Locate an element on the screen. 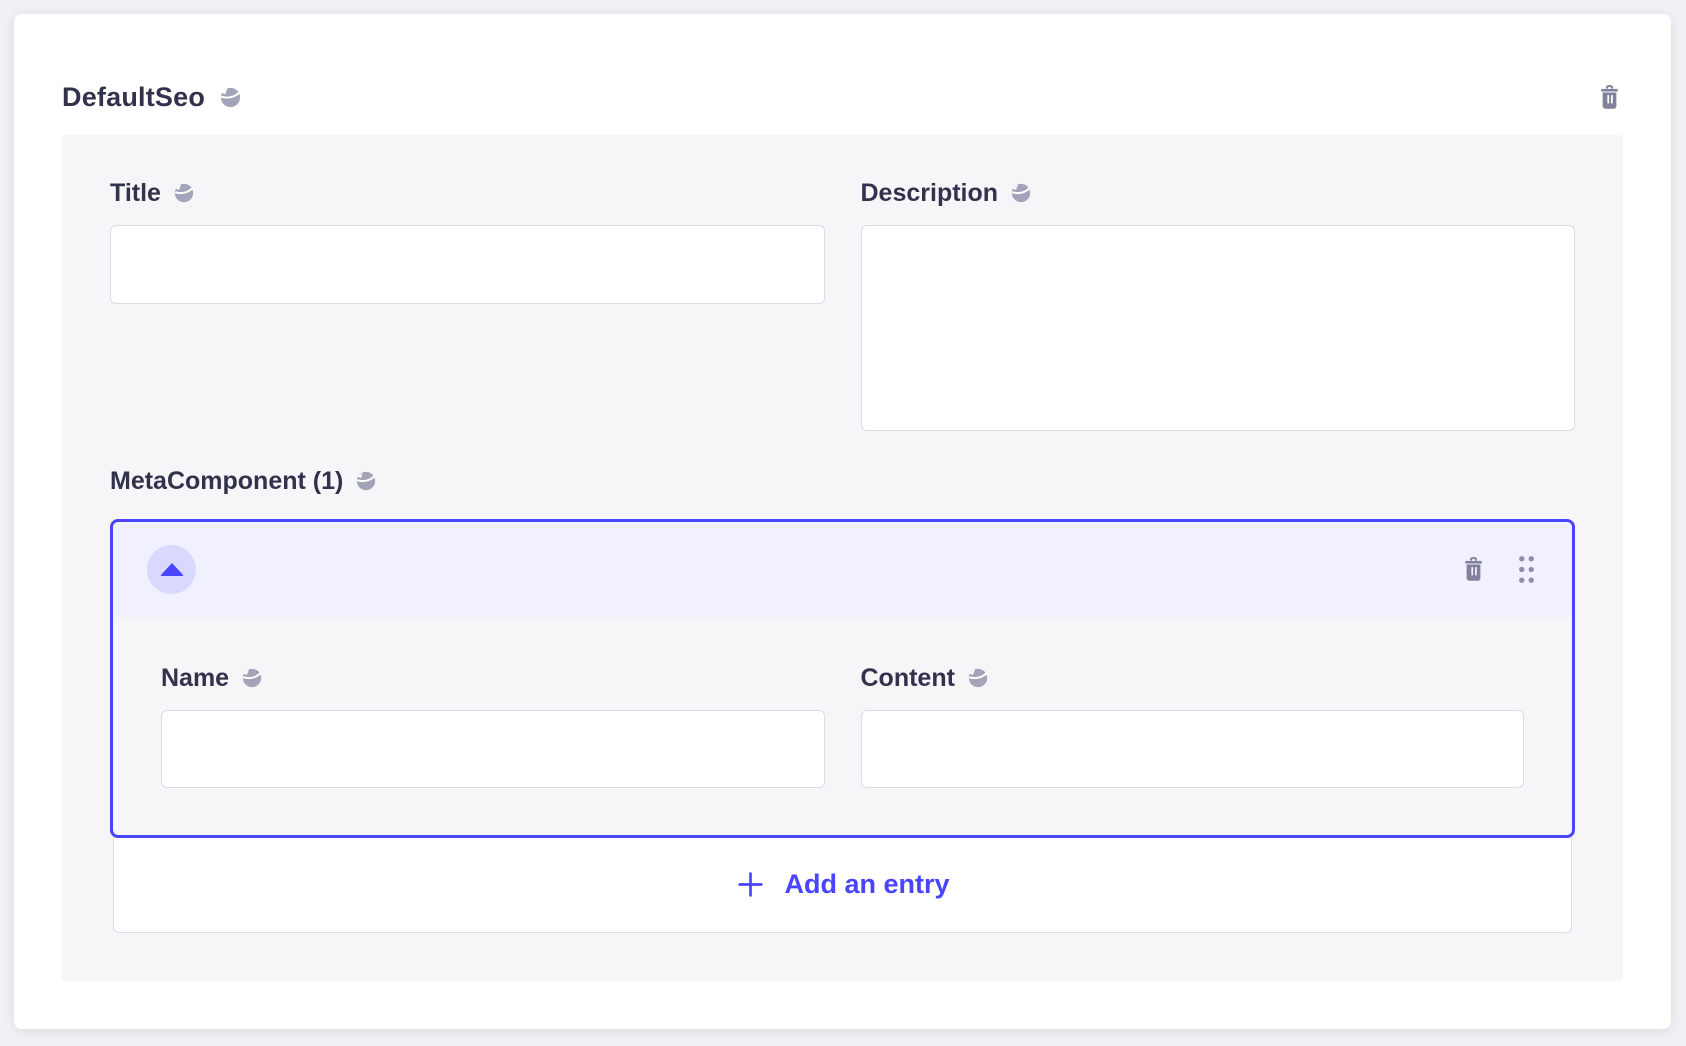 The image size is (1686, 1046). title-input is located at coordinates (467, 264).